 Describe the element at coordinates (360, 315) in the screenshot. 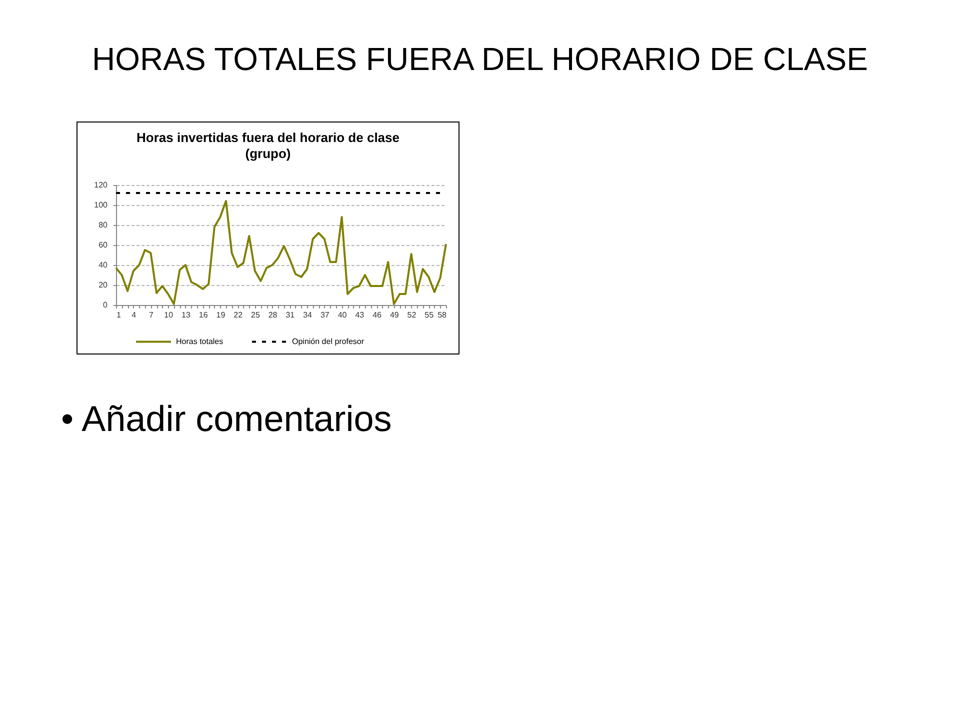

I see `x-tick-label: 43` at that location.